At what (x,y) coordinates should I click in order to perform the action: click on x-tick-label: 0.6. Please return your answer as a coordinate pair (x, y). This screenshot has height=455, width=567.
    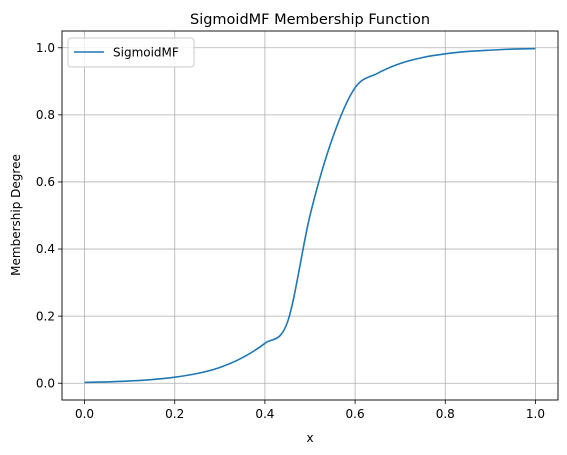
    Looking at the image, I should click on (355, 414).